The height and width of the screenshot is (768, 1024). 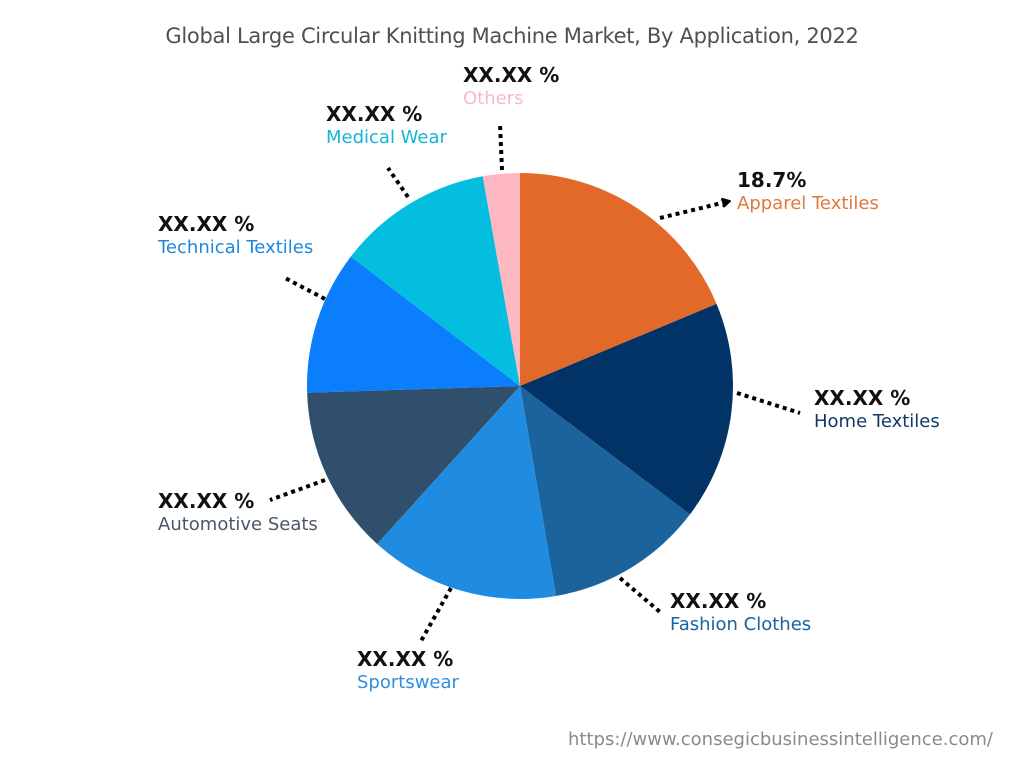 I want to click on name-fashion-clothes: Fashion Clothes, so click(x=741, y=624).